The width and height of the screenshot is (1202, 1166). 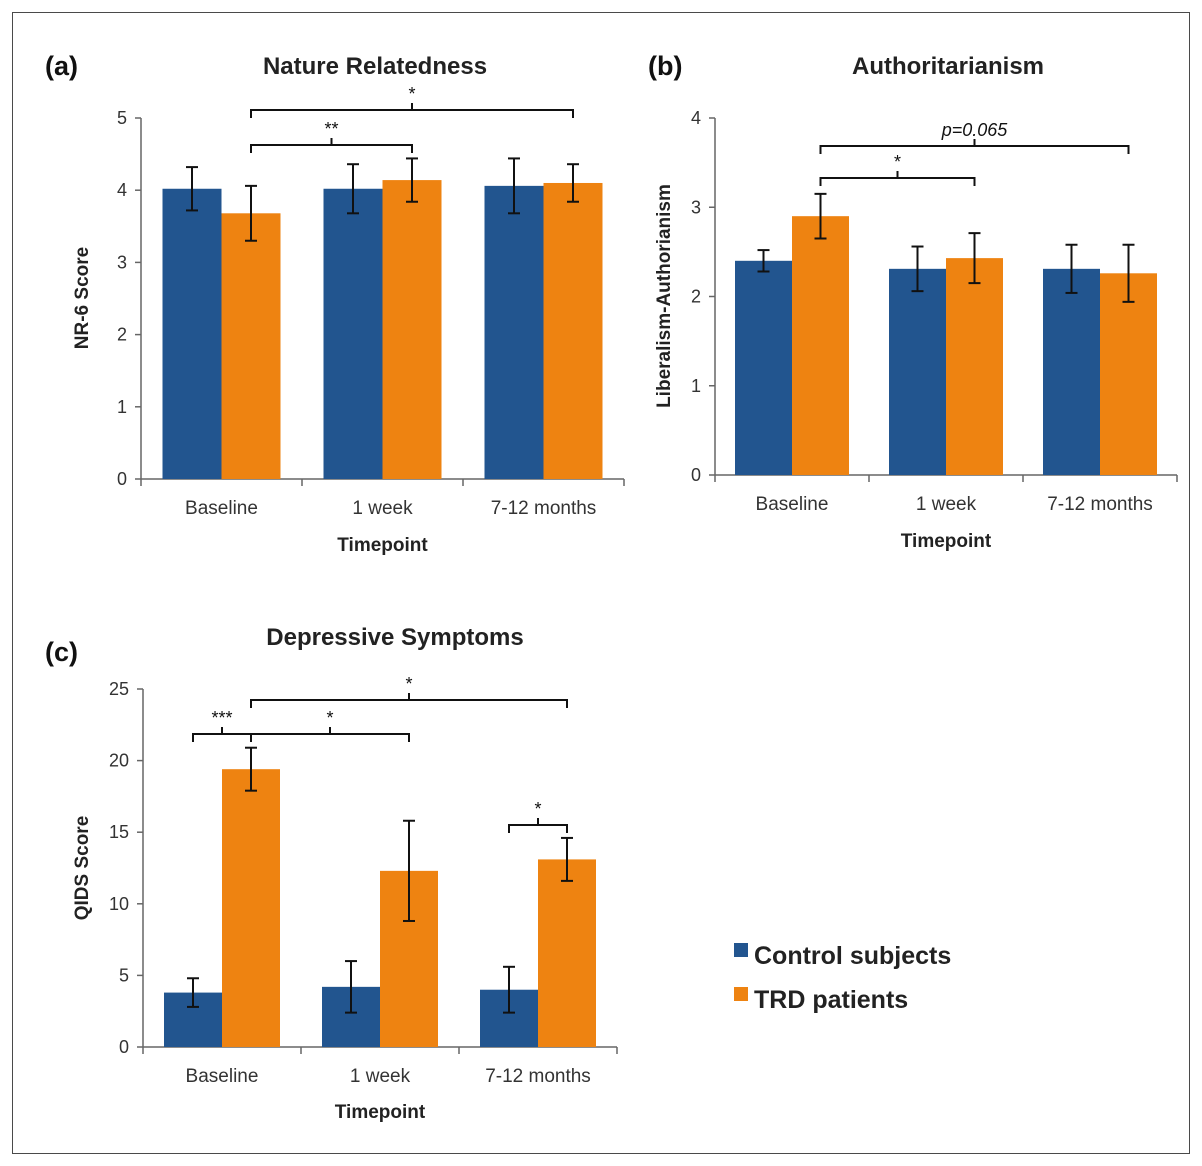 What do you see at coordinates (82, 298) in the screenshot?
I see `y-axis-title: NR-6 Score` at bounding box center [82, 298].